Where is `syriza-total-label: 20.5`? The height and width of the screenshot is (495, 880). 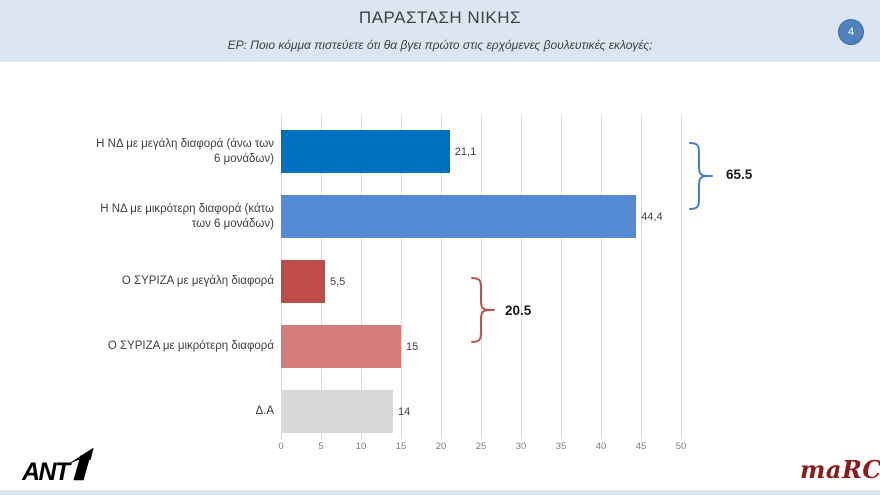 syriza-total-label: 20.5 is located at coordinates (518, 310).